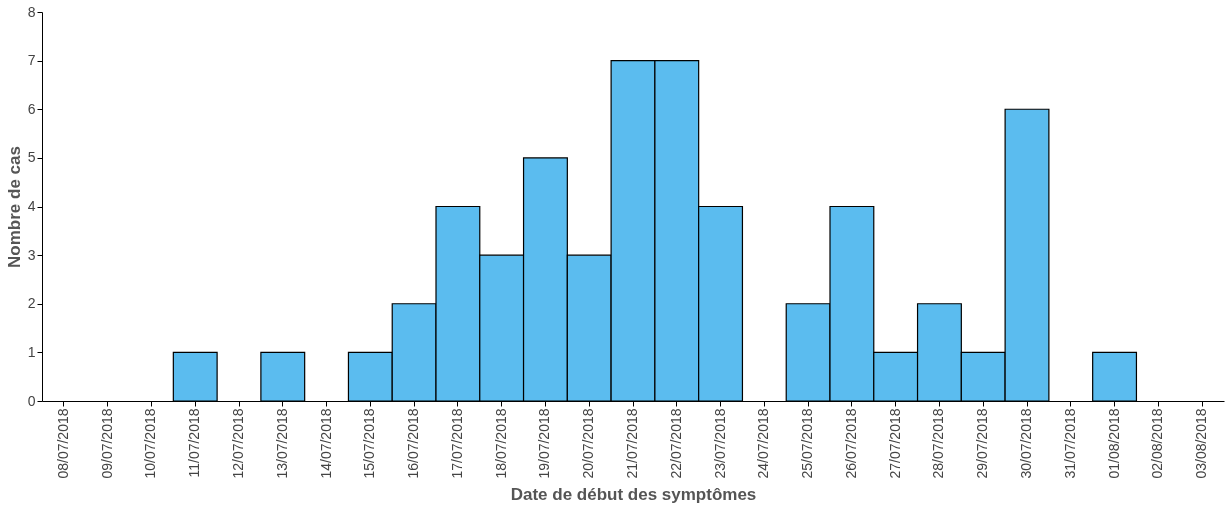 Image resolution: width=1230 pixels, height=508 pixels. What do you see at coordinates (1157, 443) in the screenshot?
I see `x-tick-label: 02/08/2018` at bounding box center [1157, 443].